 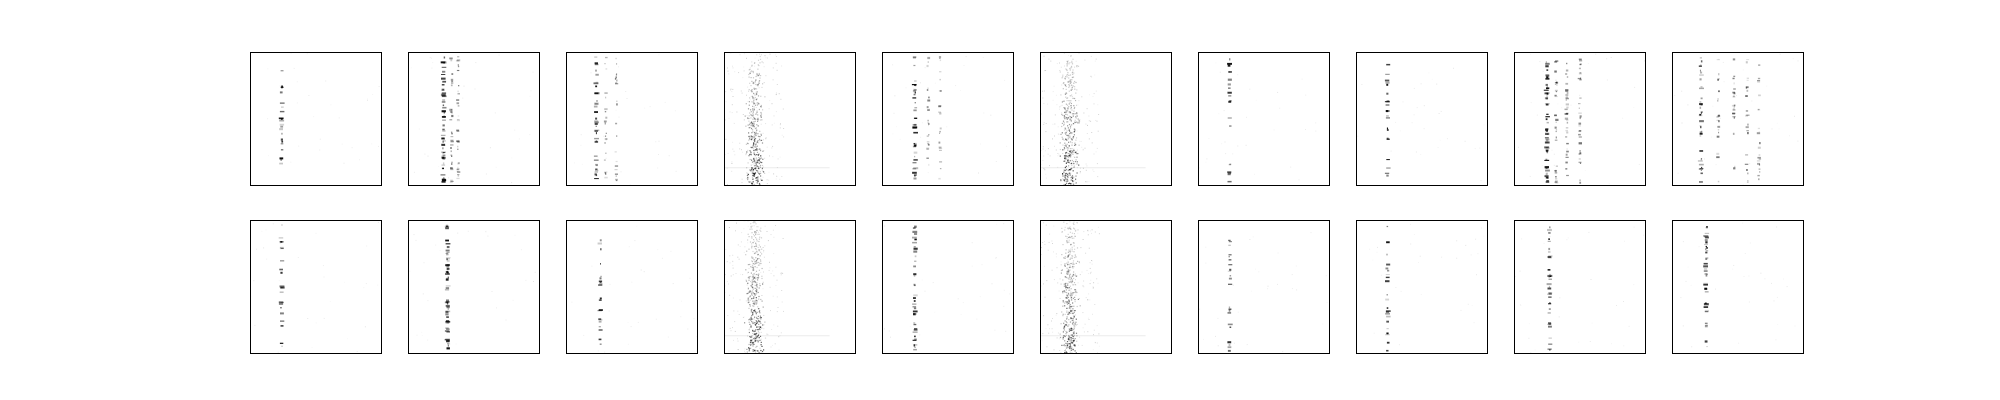 I want to click on heatmap-panel-r1-c1, so click(x=474, y=287).